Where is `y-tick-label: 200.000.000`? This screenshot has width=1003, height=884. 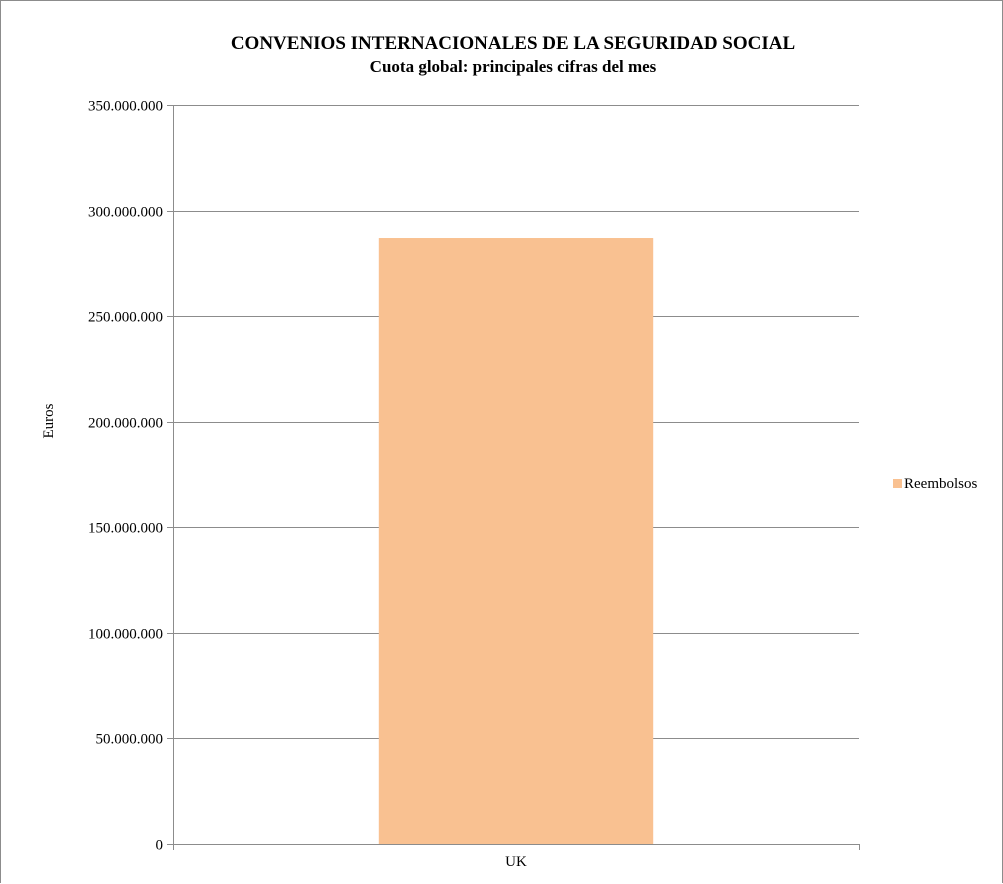 y-tick-label: 200.000.000 is located at coordinates (125, 424).